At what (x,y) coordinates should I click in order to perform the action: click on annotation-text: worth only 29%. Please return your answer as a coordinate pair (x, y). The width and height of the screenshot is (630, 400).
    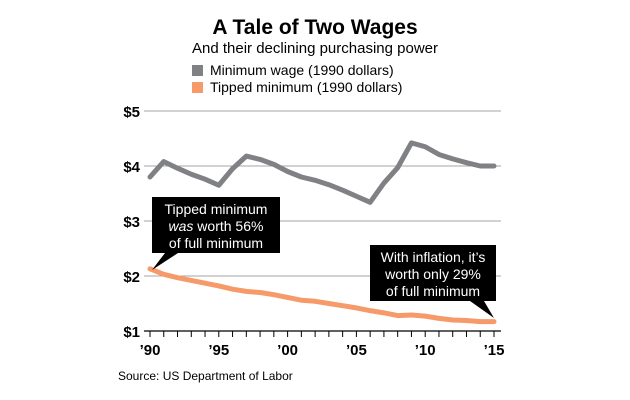
    Looking at the image, I should click on (432, 274).